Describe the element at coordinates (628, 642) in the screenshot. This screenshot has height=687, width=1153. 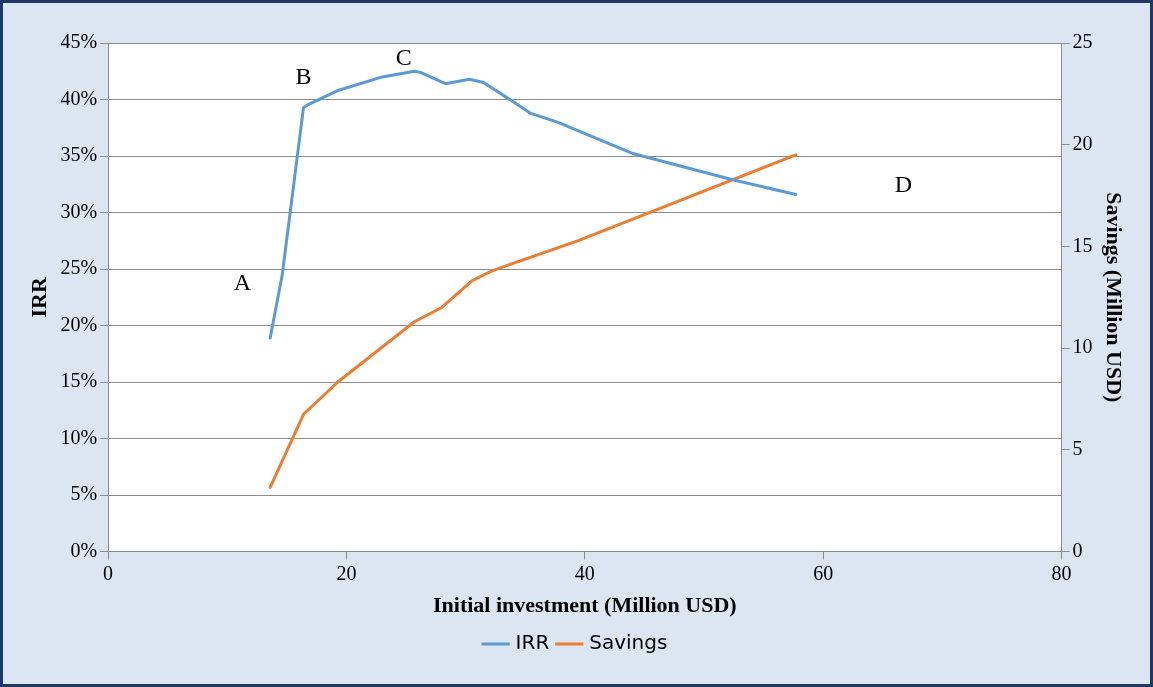
I see `legend-label: Savings` at that location.